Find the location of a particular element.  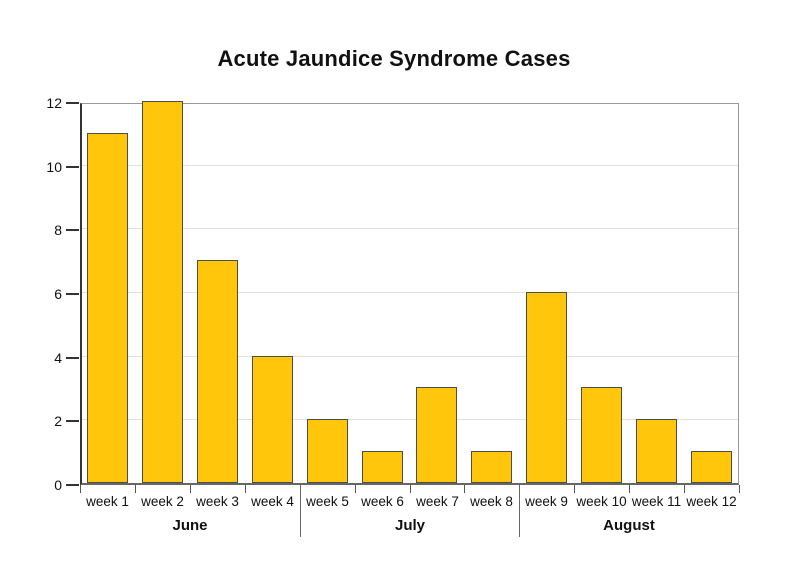

y-tick-label-0: 0 is located at coordinates (58, 485).